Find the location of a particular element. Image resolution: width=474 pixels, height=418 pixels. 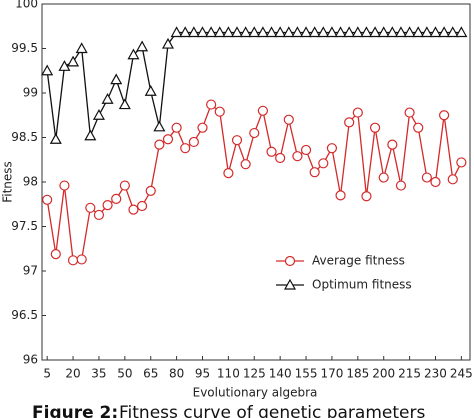

x-tick-label: 35 is located at coordinates (98, 374).